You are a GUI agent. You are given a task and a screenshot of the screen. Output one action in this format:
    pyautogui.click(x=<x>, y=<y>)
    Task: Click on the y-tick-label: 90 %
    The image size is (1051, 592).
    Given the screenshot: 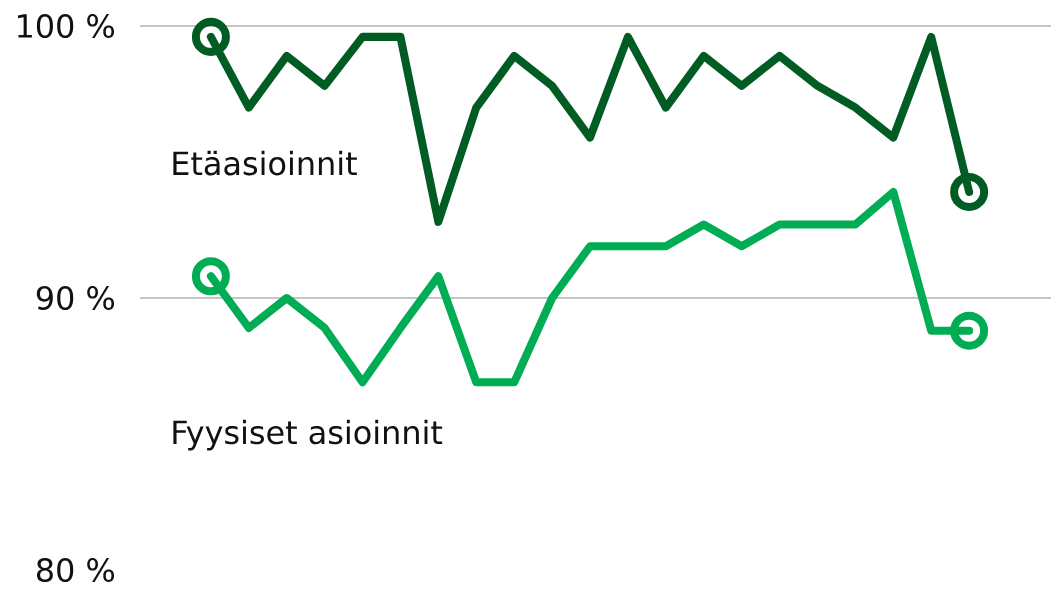 What is the action you would take?
    pyautogui.click(x=75, y=298)
    